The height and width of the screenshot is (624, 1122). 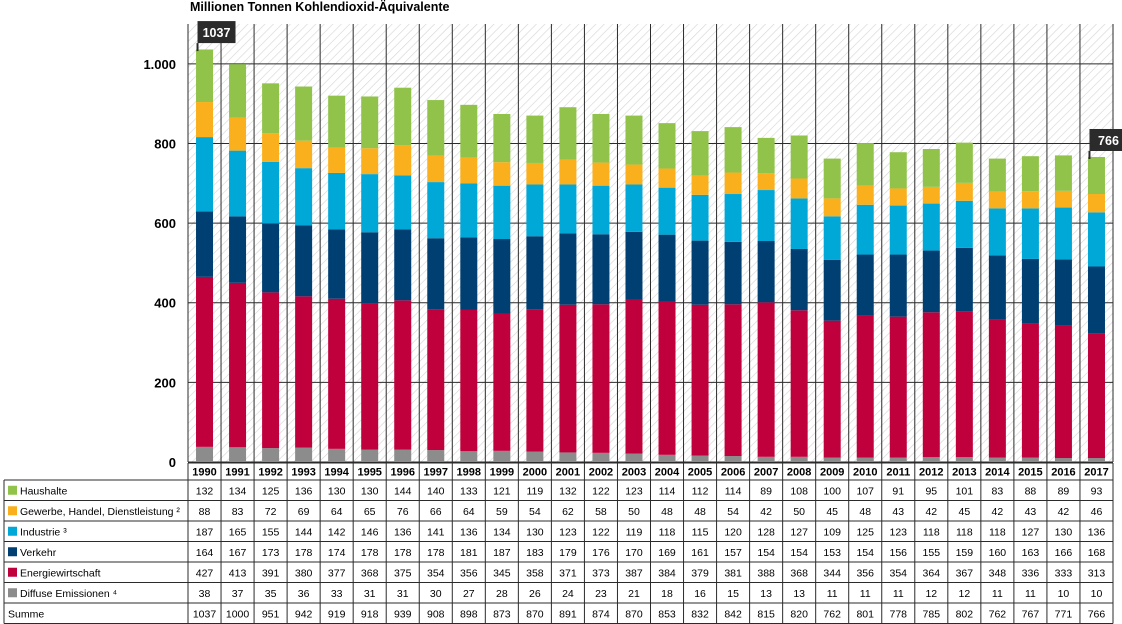 What do you see at coordinates (337, 594) in the screenshot?
I see `table-cell: 33` at bounding box center [337, 594].